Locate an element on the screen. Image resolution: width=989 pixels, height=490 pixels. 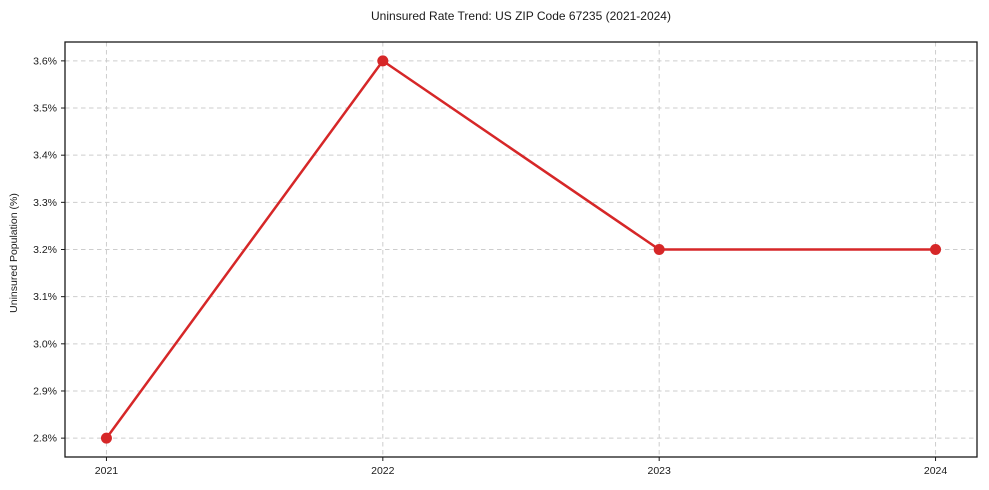
y-tick-label: 3.5% is located at coordinates (45, 109).